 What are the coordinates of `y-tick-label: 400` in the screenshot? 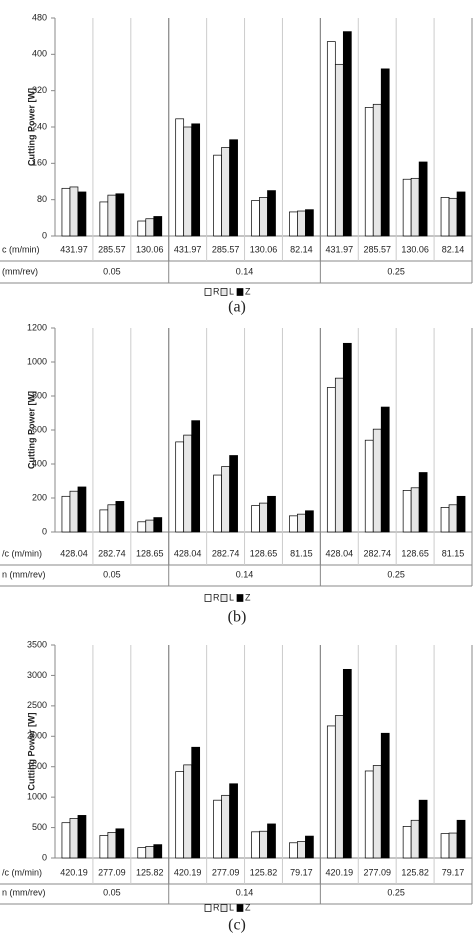 It's located at (39, 463).